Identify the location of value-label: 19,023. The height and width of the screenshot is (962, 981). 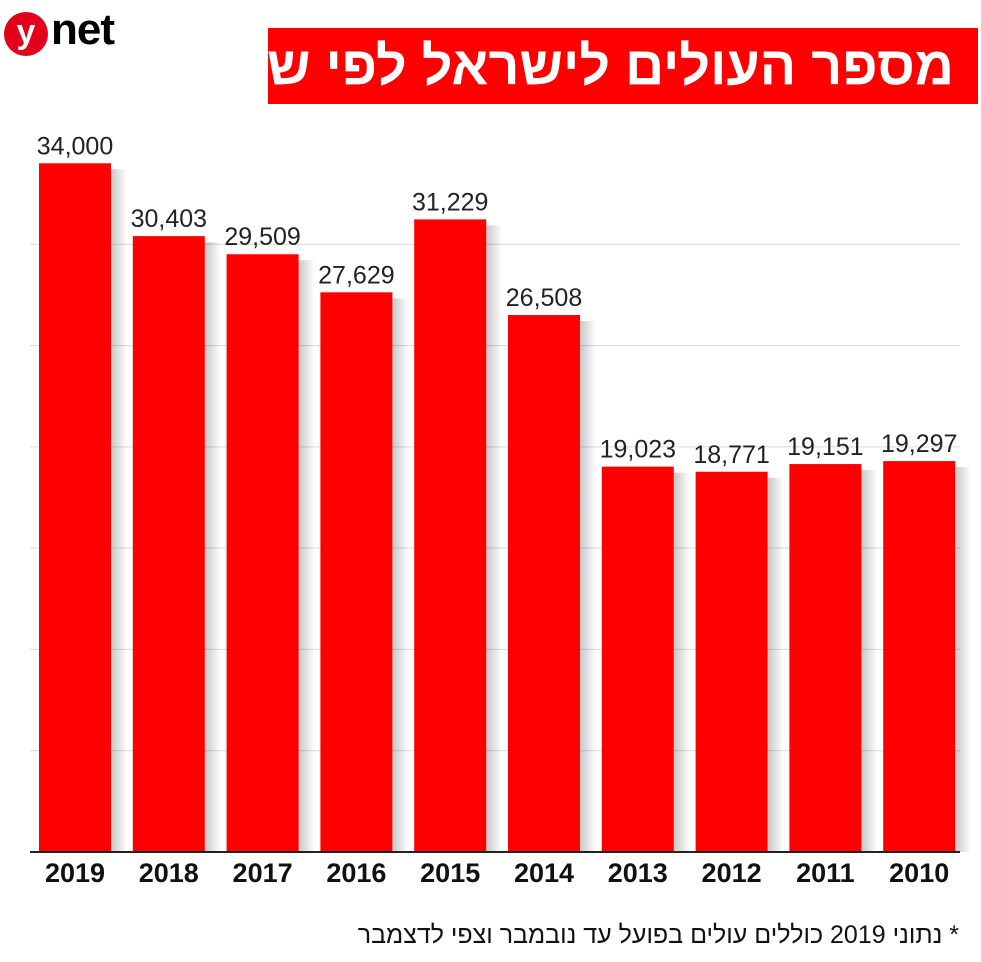
(638, 450).